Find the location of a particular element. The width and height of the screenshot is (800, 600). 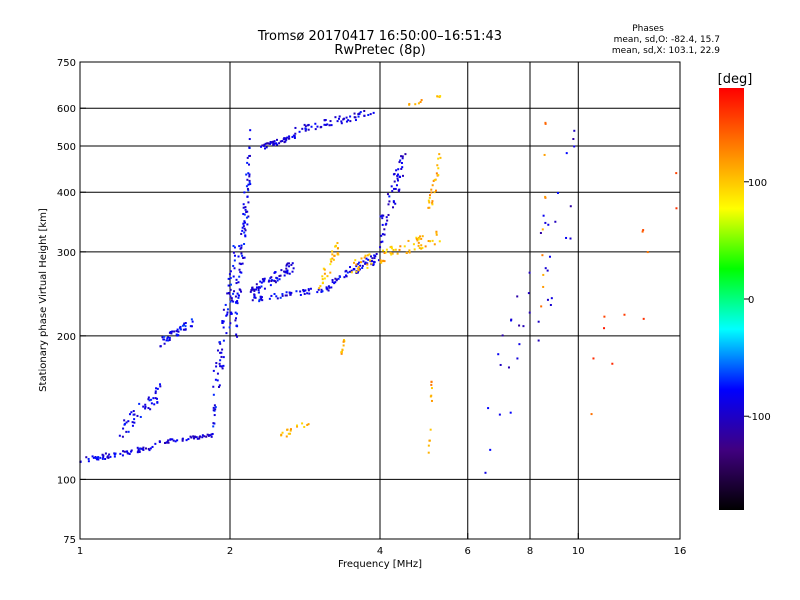

stats-line-x: mean, sd,X: 103.1, 22.9 is located at coordinates (666, 51).